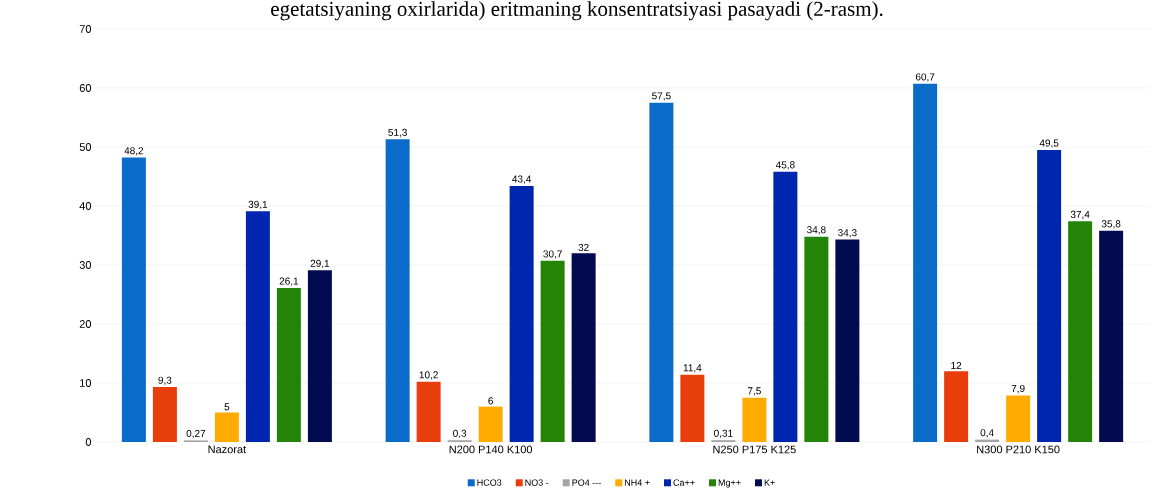  Describe the element at coordinates (460, 434) in the screenshot. I see `data-label: 0,3` at that location.